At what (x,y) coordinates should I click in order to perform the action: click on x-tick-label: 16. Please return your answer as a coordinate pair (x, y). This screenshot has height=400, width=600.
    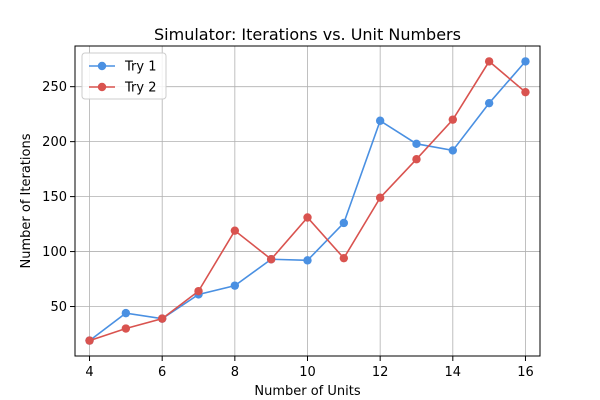
    Looking at the image, I should click on (525, 372).